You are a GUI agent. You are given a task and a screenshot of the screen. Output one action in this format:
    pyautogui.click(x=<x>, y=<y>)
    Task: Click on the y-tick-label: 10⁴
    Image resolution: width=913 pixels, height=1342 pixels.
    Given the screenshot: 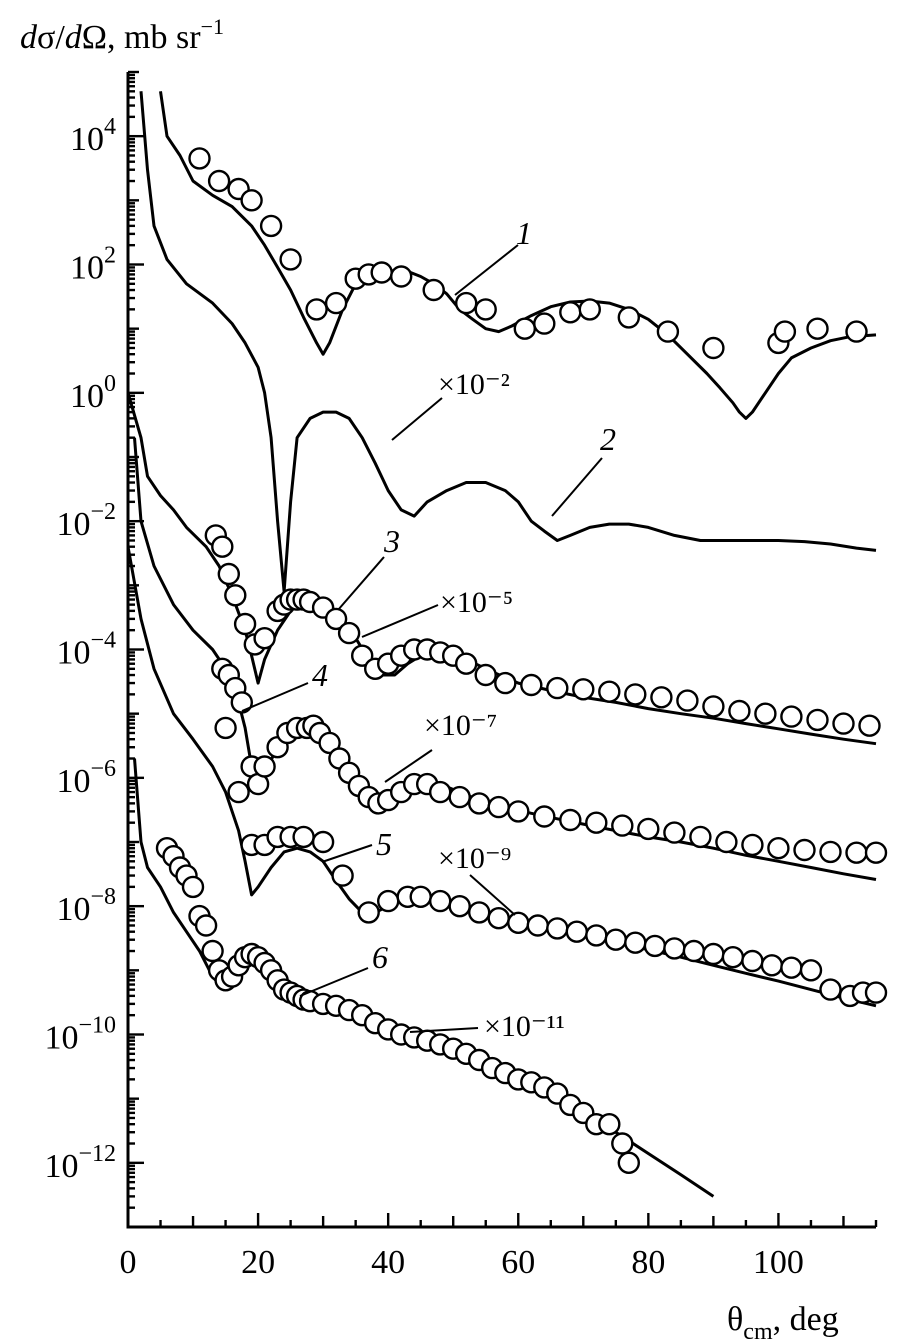 What is the action you would take?
    pyautogui.click(x=93, y=136)
    